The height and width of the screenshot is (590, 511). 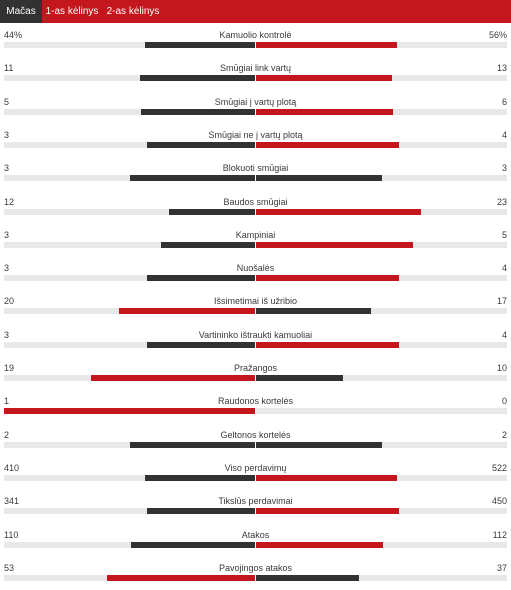 What do you see at coordinates (255, 168) in the screenshot?
I see `stat-label: Blokuoti smūgiai` at bounding box center [255, 168].